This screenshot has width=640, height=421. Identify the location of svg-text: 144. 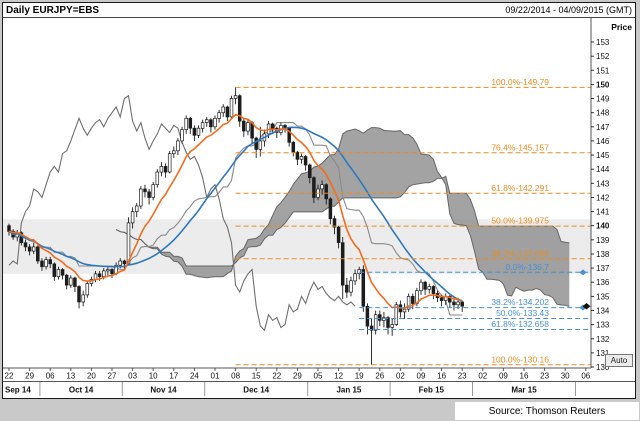
(603, 169).